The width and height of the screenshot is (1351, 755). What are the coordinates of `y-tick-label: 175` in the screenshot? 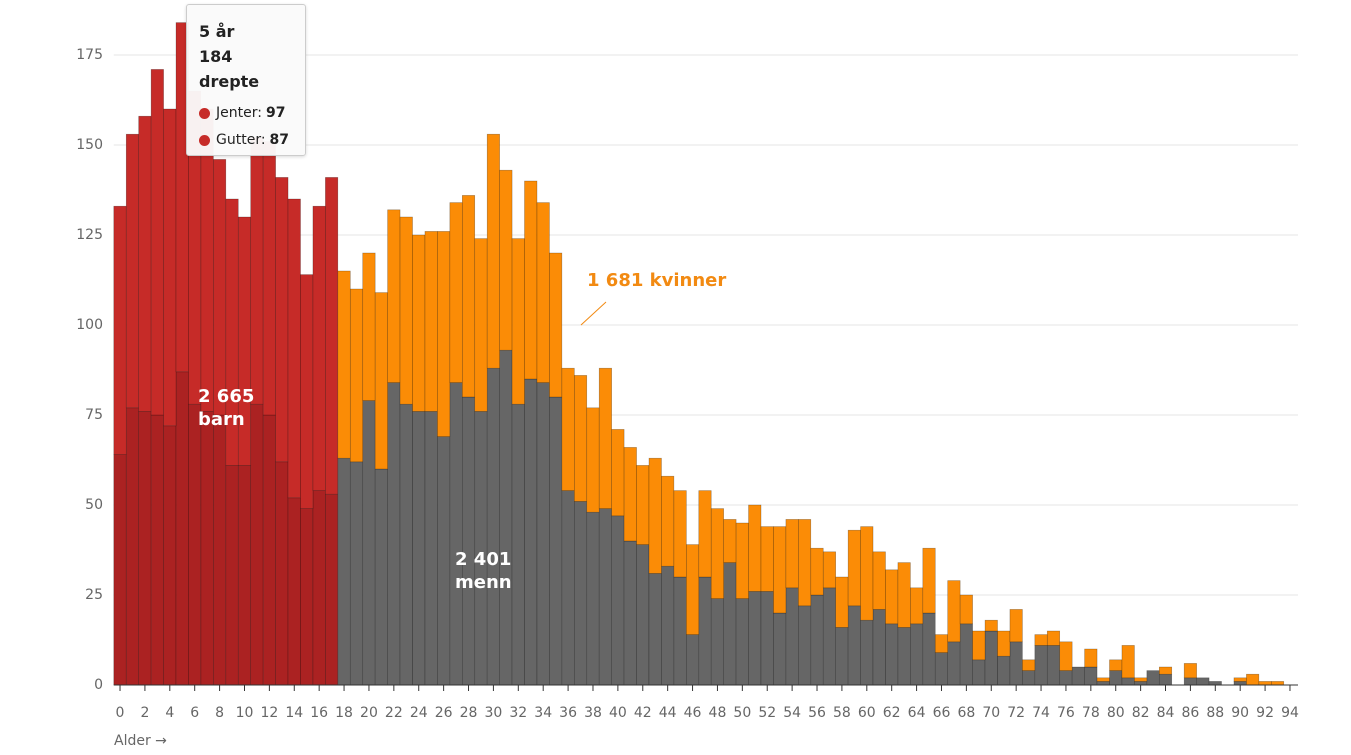 It's located at (89, 55).